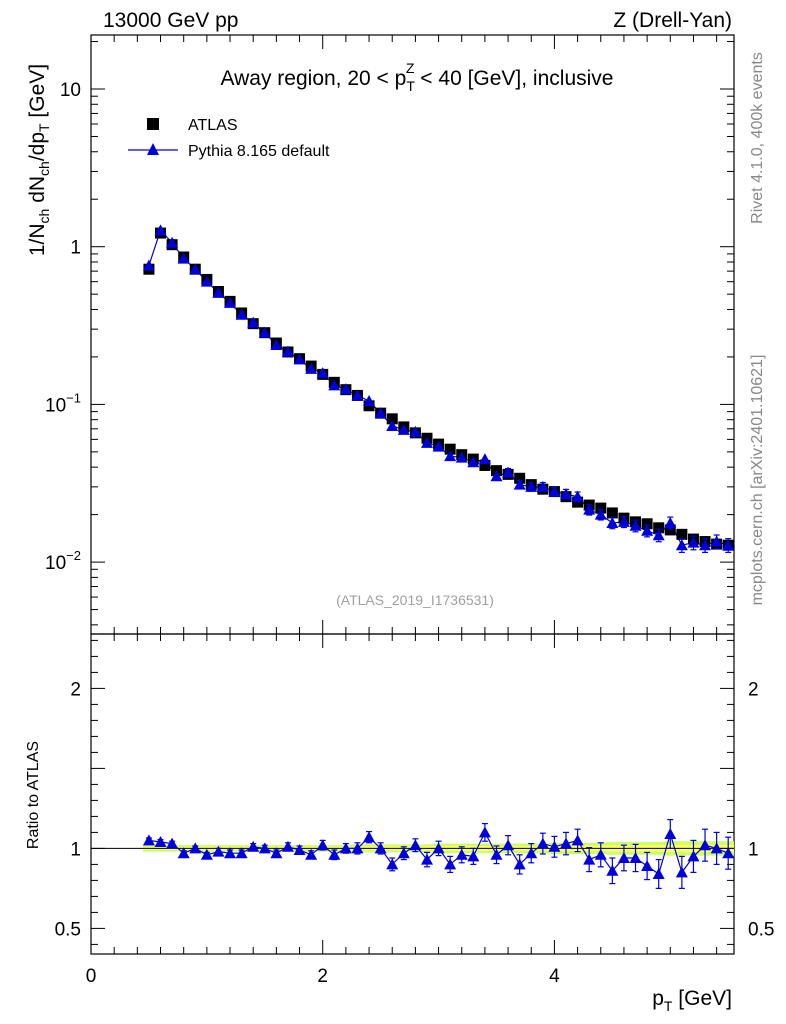 The width and height of the screenshot is (786, 1024). Describe the element at coordinates (170, 20) in the screenshot. I see `energy-label: 13000 GeV pp` at that location.